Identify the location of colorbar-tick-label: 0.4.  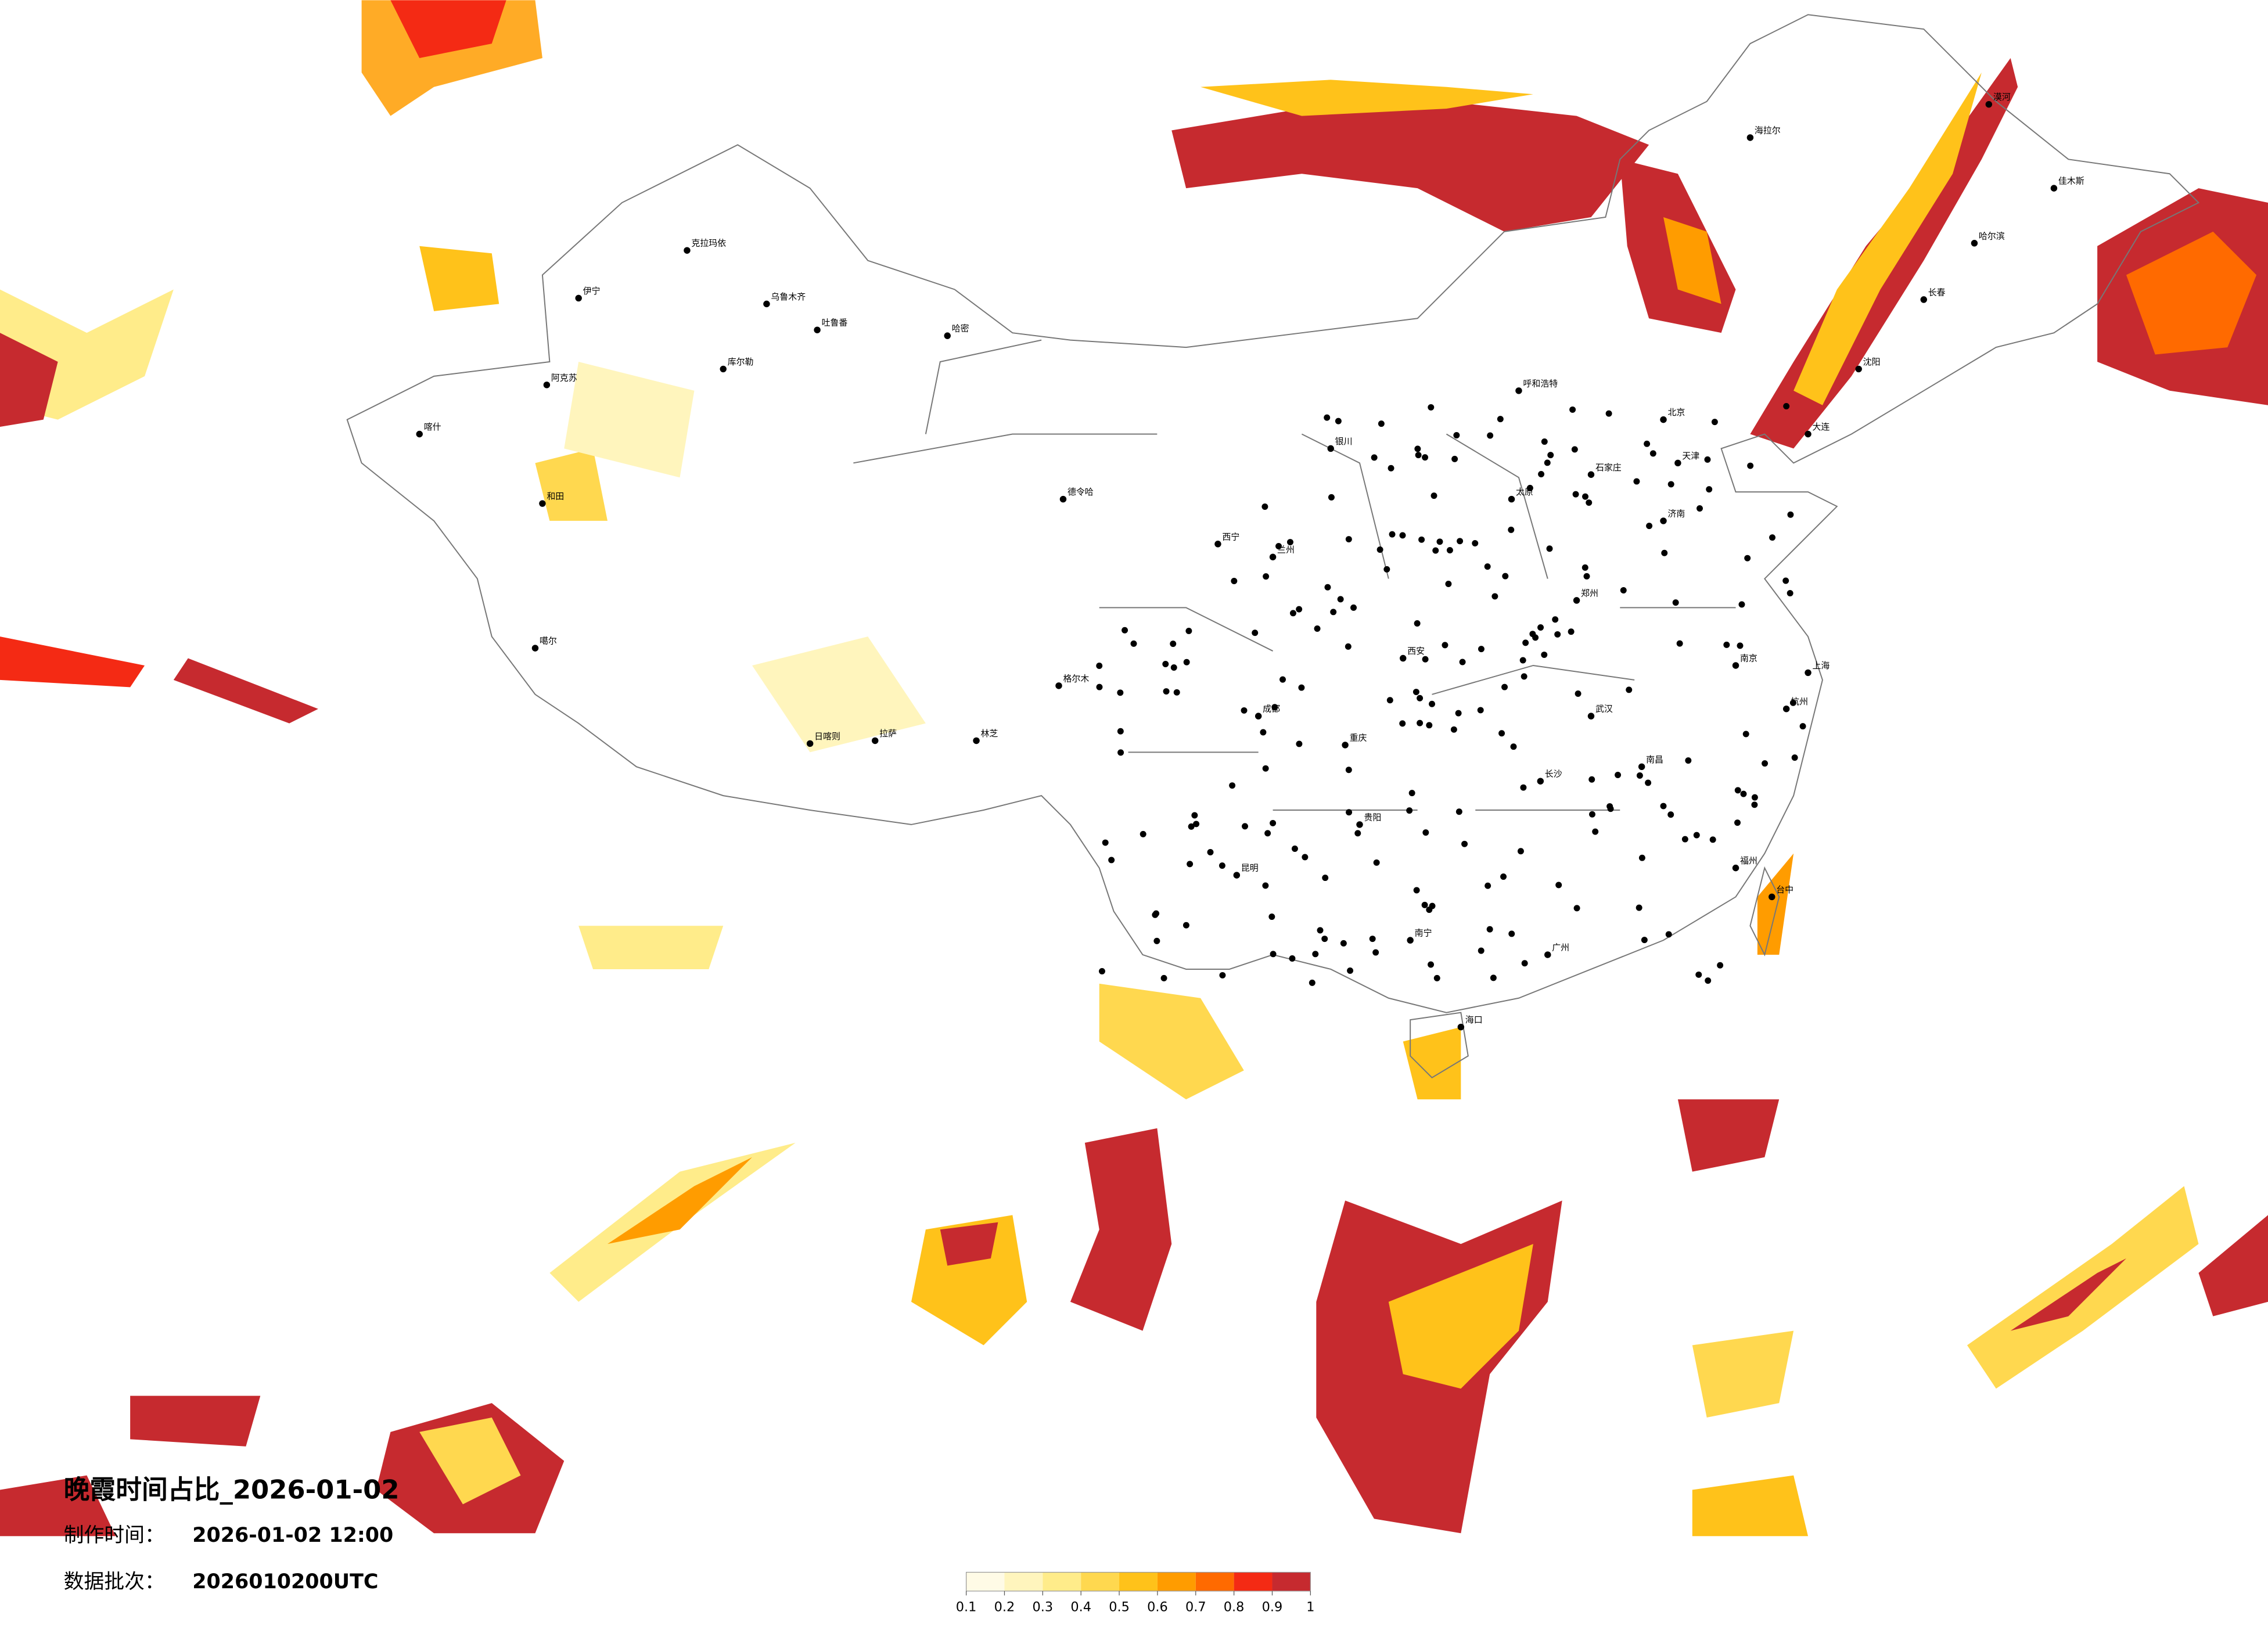
(1080, 1607).